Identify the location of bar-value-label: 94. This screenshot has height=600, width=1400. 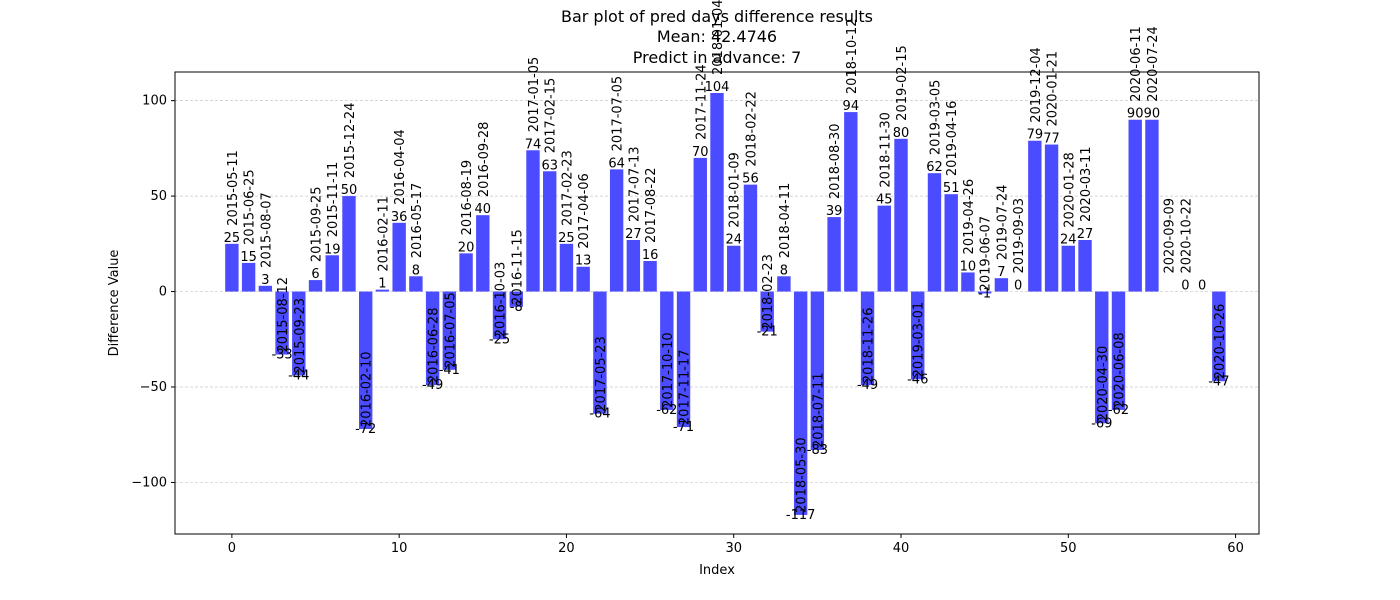
(851, 106).